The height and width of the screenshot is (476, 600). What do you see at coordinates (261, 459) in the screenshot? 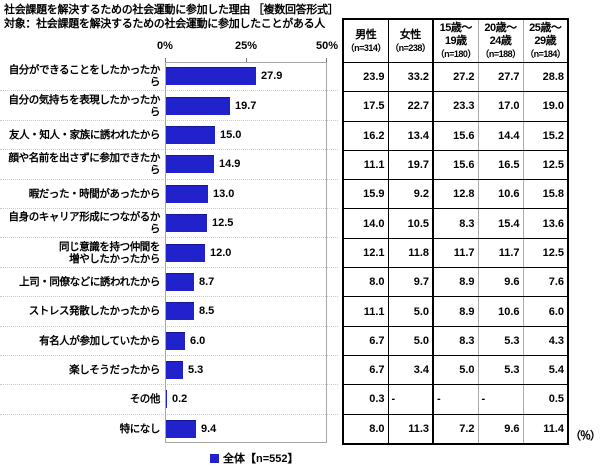
I see `legend-label: 全体【n=552】` at bounding box center [261, 459].